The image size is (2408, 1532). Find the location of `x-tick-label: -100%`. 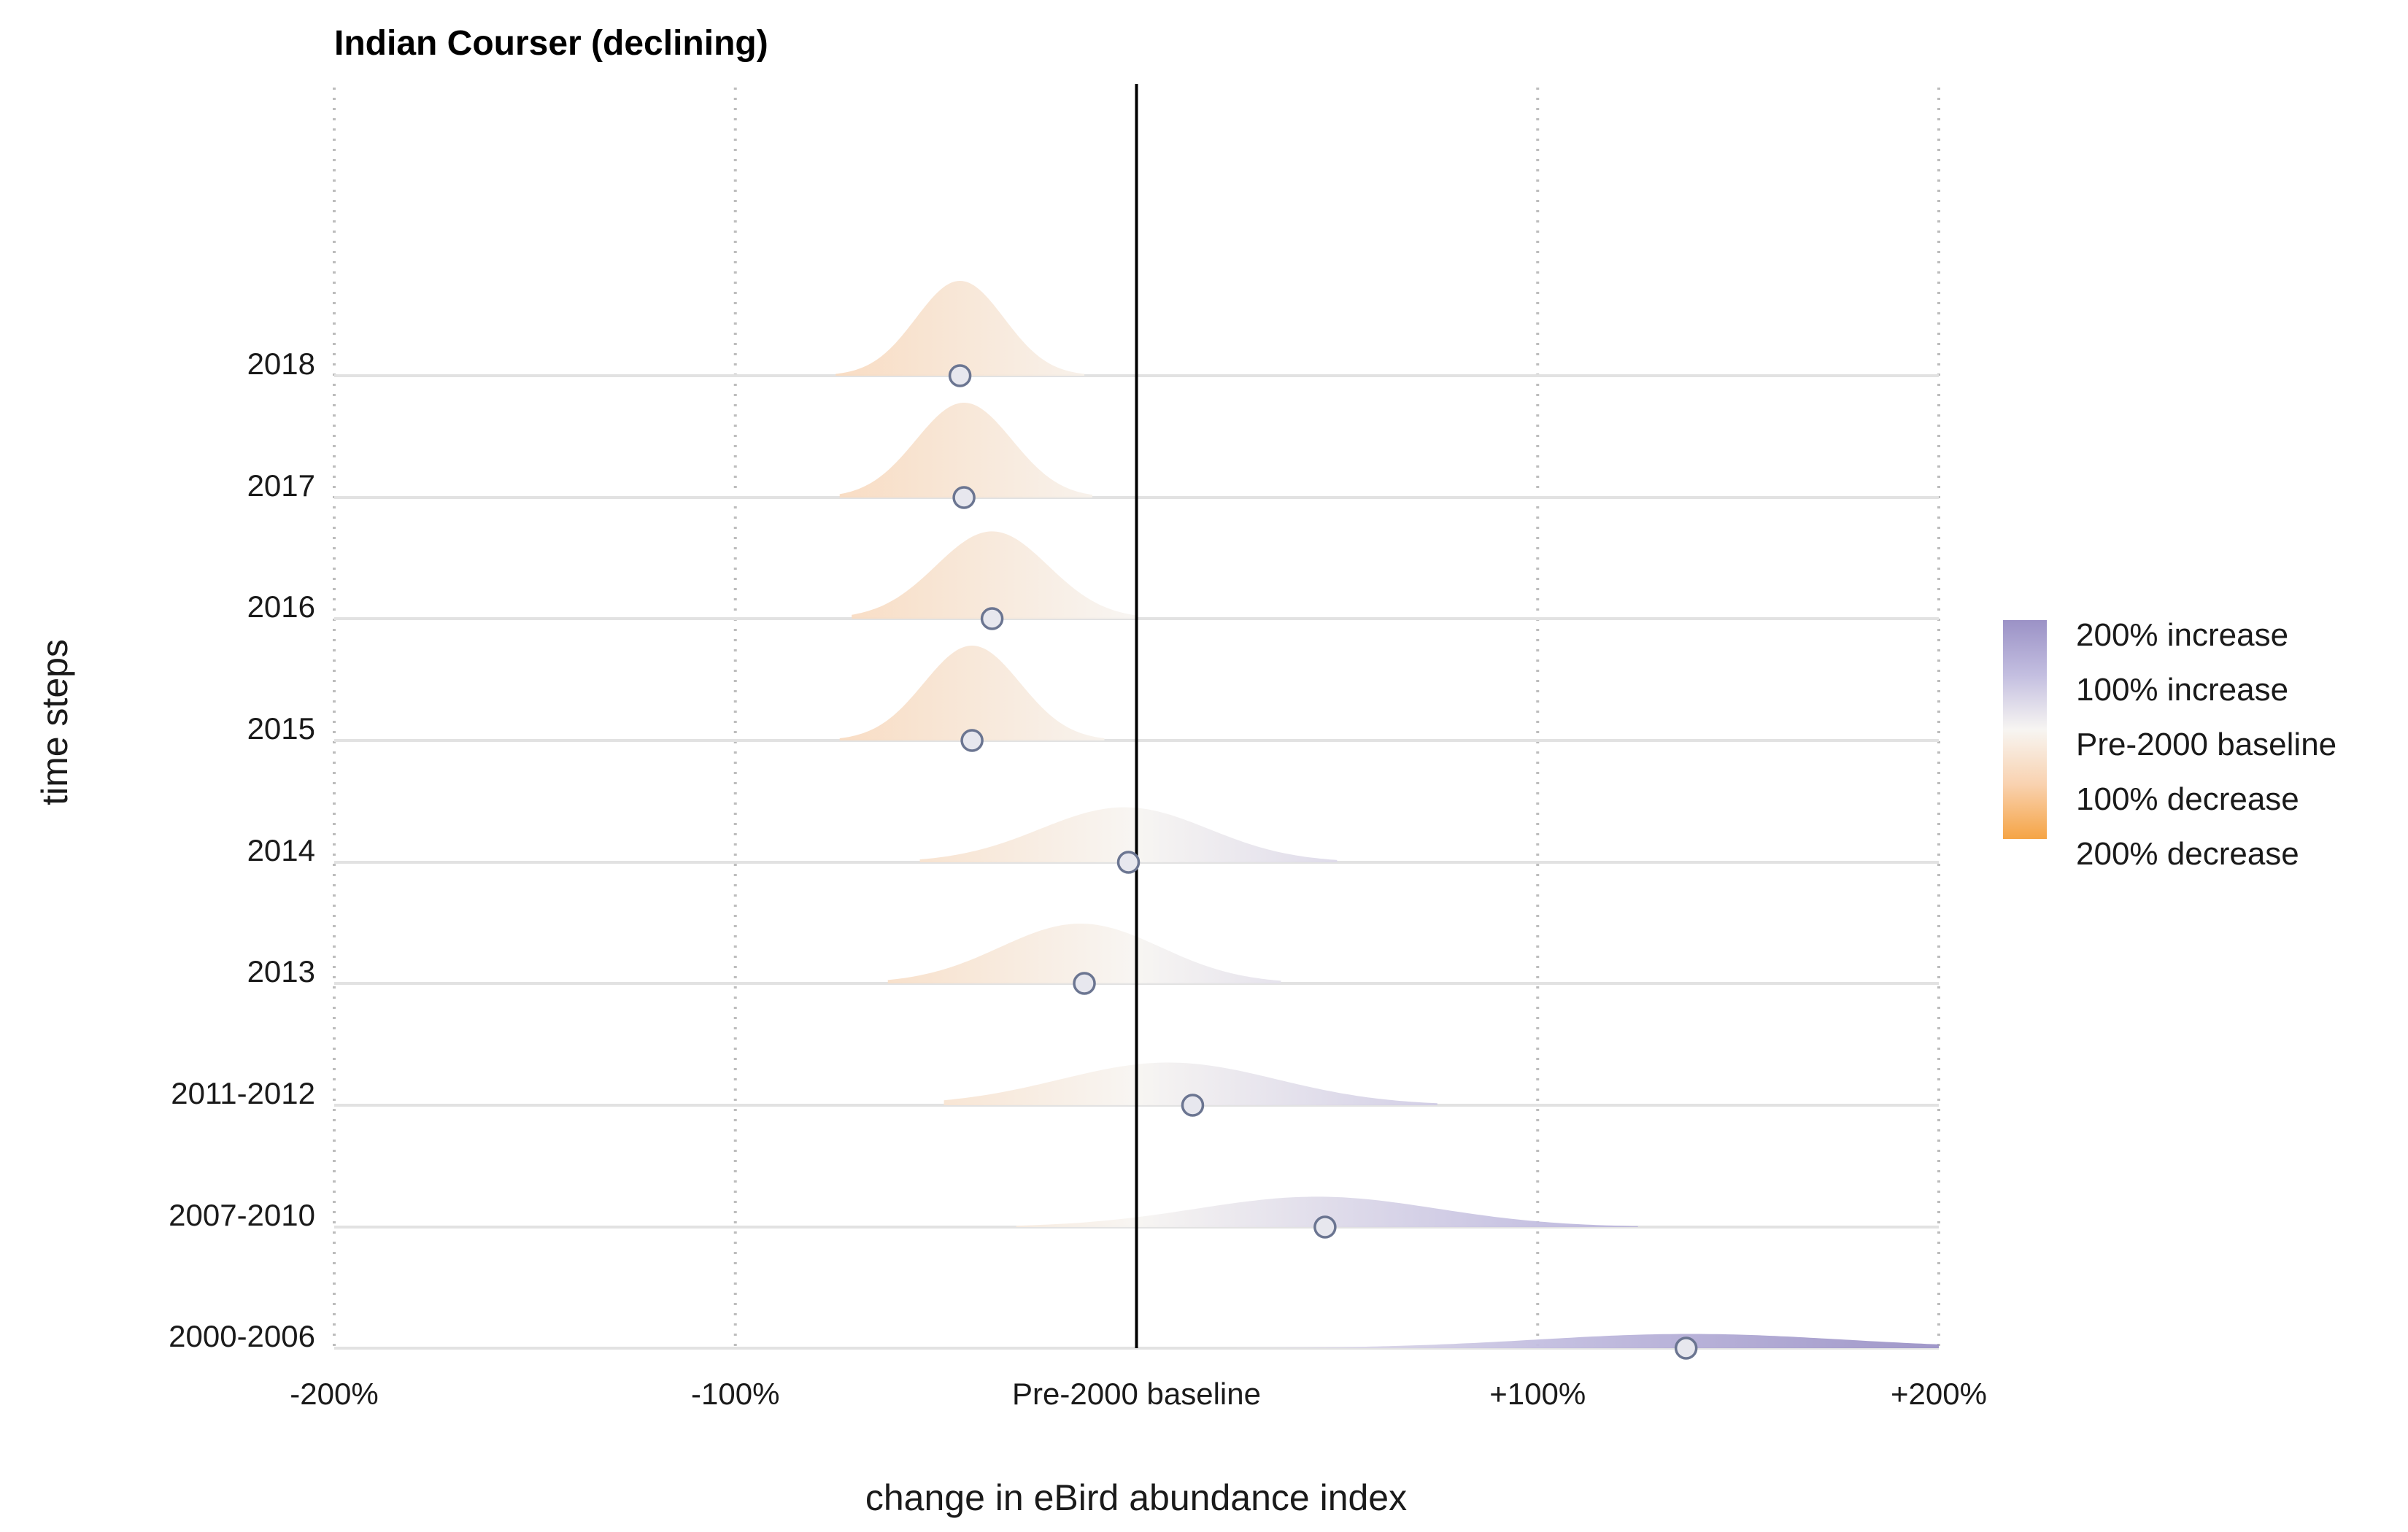

x-tick-label: -100% is located at coordinates (735, 1394).